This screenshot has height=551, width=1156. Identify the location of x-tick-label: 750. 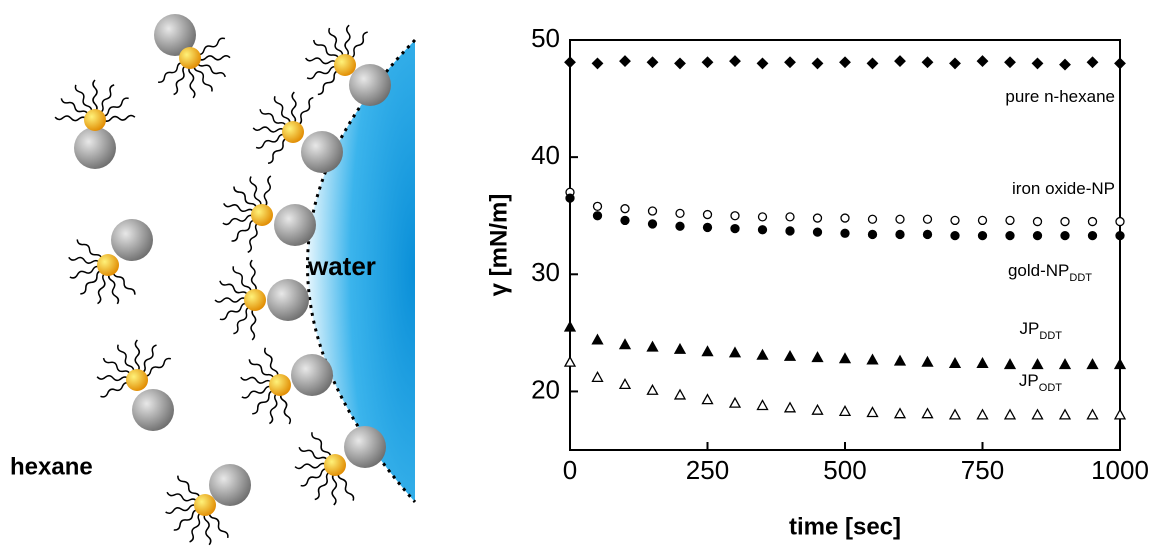
(982, 470).